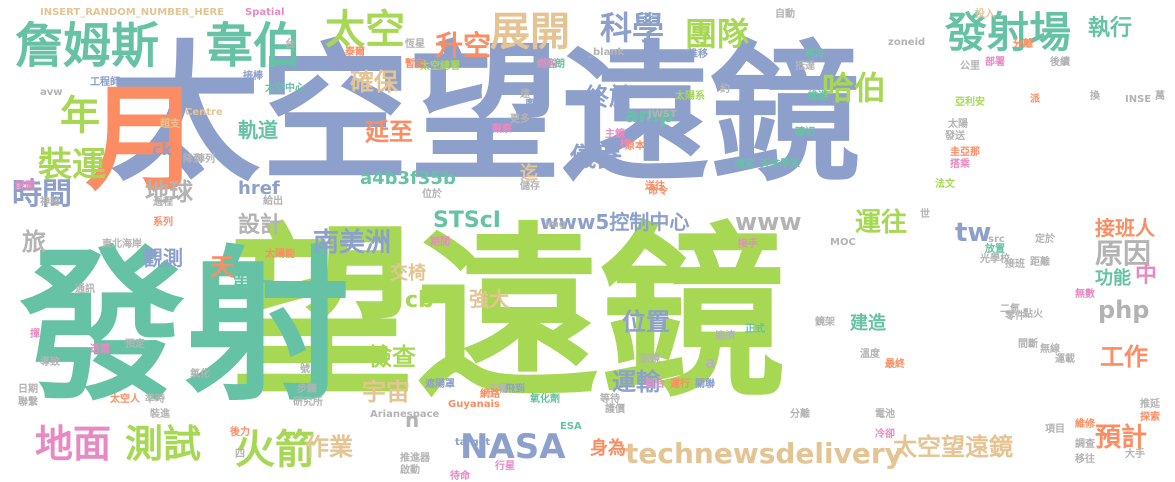 The image size is (1175, 482). Describe the element at coordinates (50, 363) in the screenshot. I see `word-186: 導致` at that location.